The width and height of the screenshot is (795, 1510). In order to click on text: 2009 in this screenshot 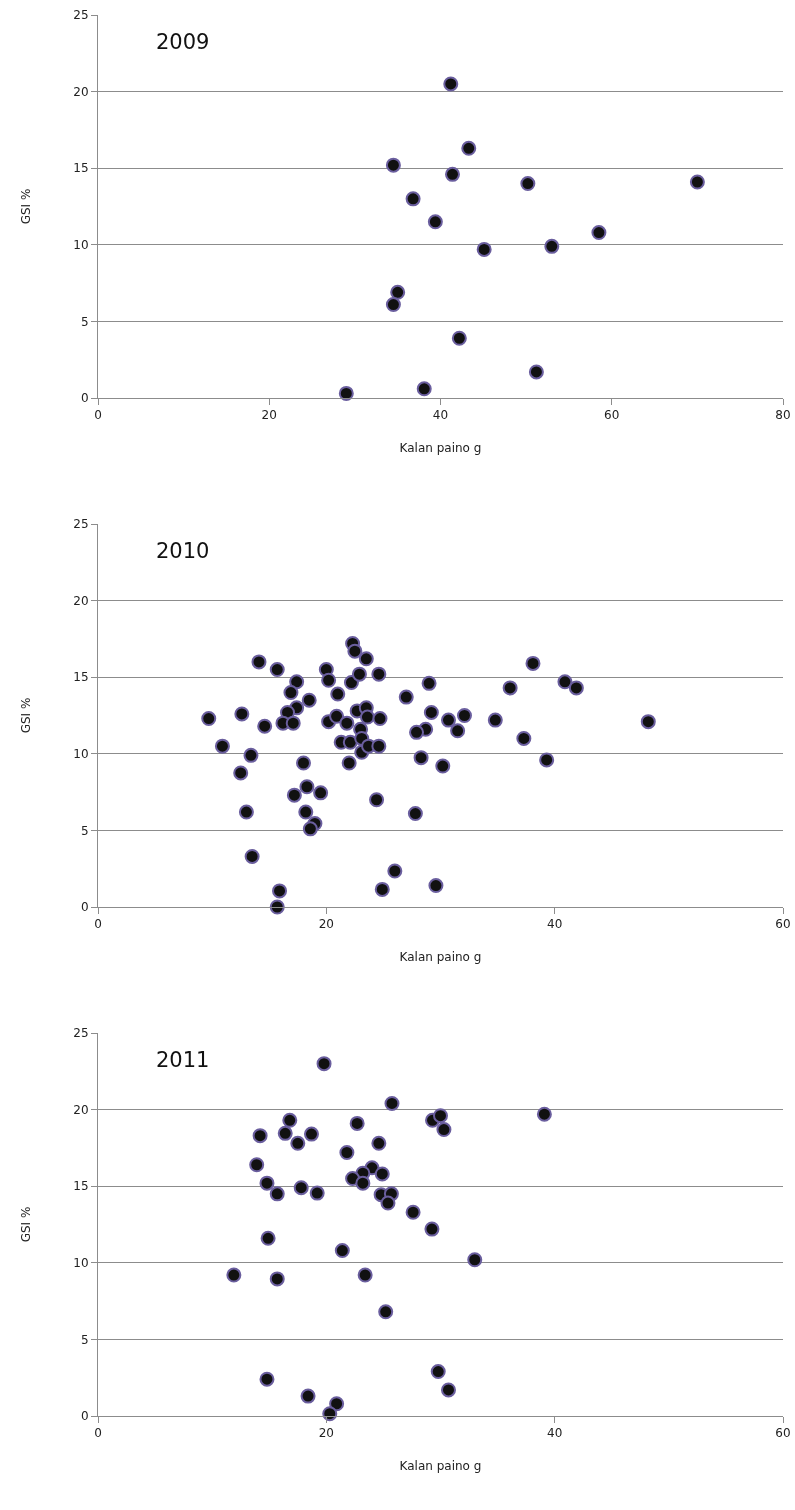, I will do `click(183, 42)`.